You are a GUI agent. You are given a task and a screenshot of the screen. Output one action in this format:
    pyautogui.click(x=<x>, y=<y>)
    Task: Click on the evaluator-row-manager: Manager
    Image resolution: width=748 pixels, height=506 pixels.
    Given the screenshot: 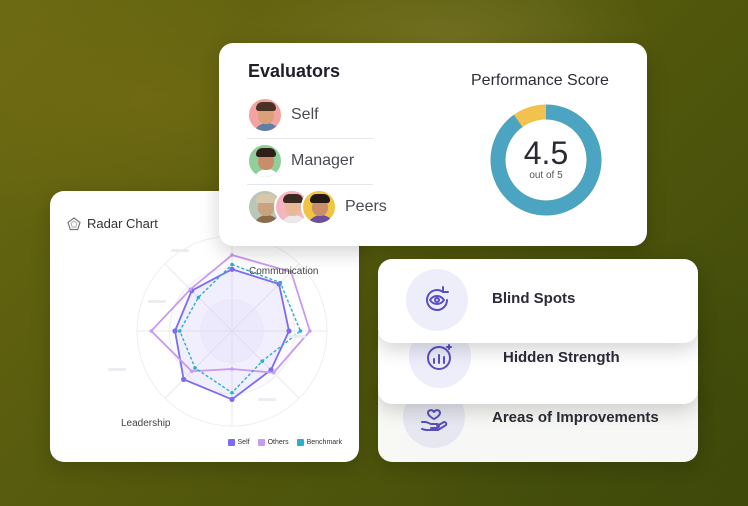 What is the action you would take?
    pyautogui.click(x=310, y=161)
    